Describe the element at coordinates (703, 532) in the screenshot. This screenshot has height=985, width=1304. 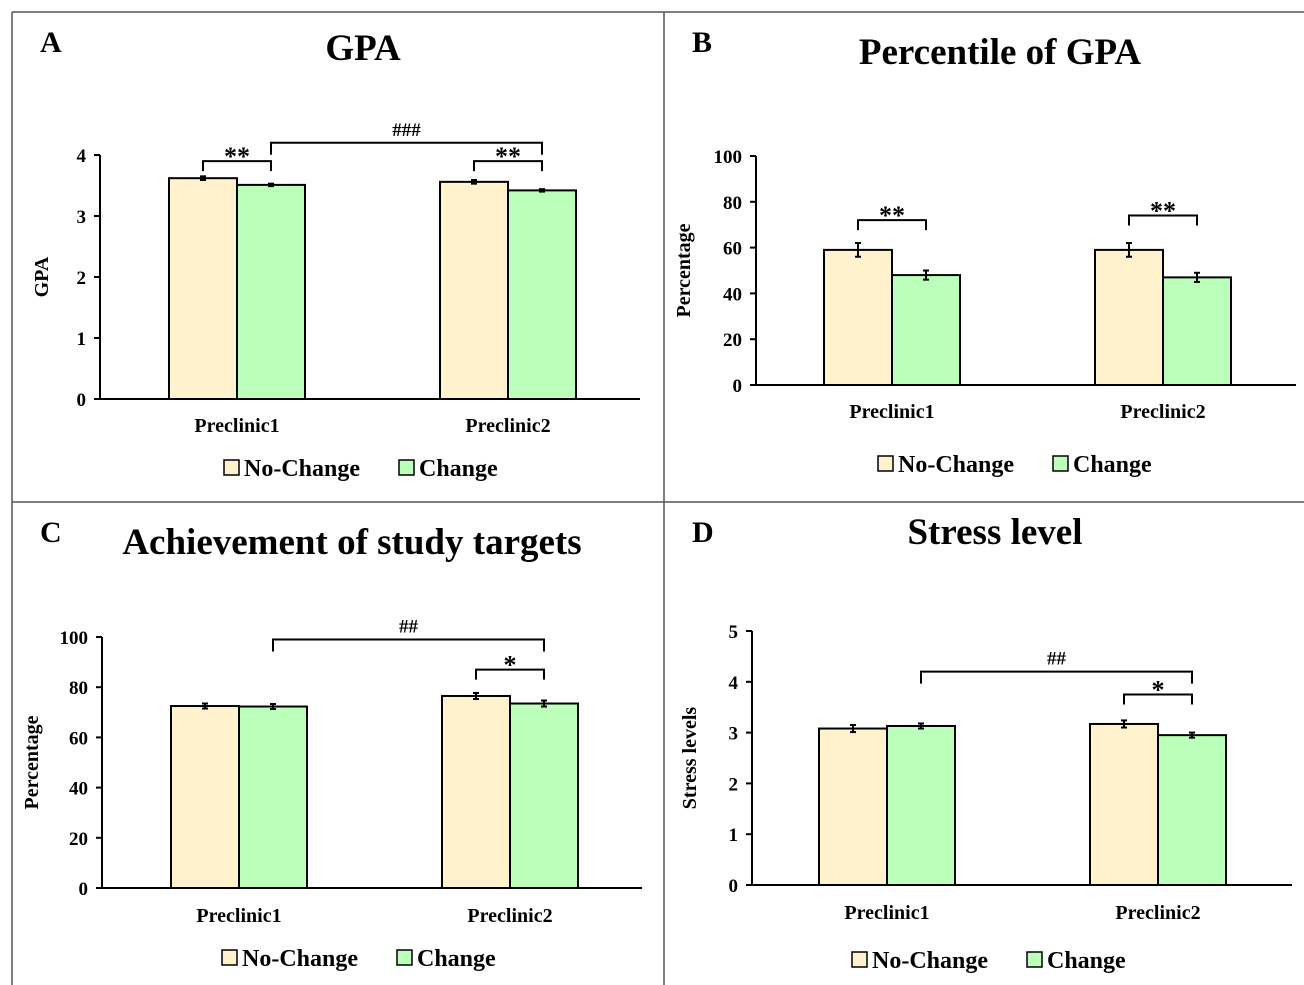
I see `panel-letter-d: D` at that location.